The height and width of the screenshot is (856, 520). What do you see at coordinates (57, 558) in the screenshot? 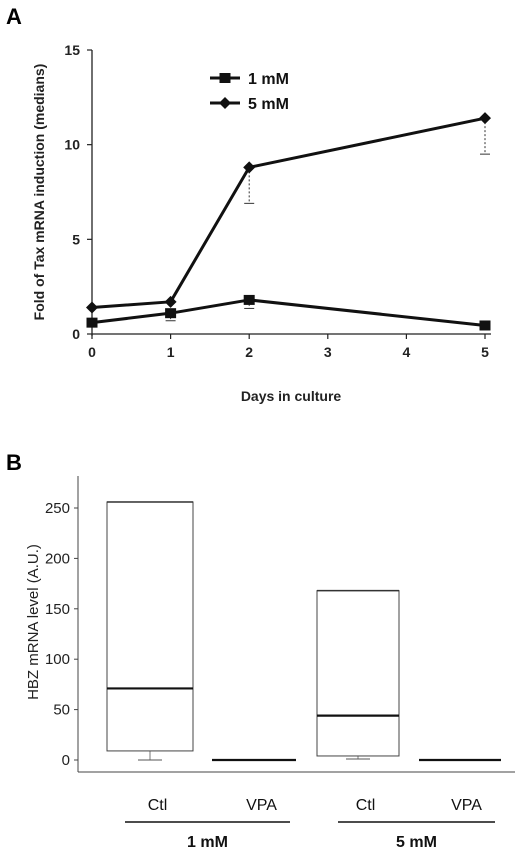
I see `panel-b-y-tick-label: 200` at bounding box center [57, 558].